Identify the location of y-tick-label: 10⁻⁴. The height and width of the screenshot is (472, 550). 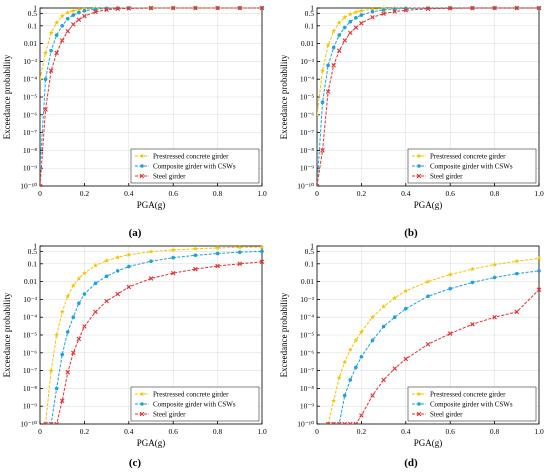
(307, 317).